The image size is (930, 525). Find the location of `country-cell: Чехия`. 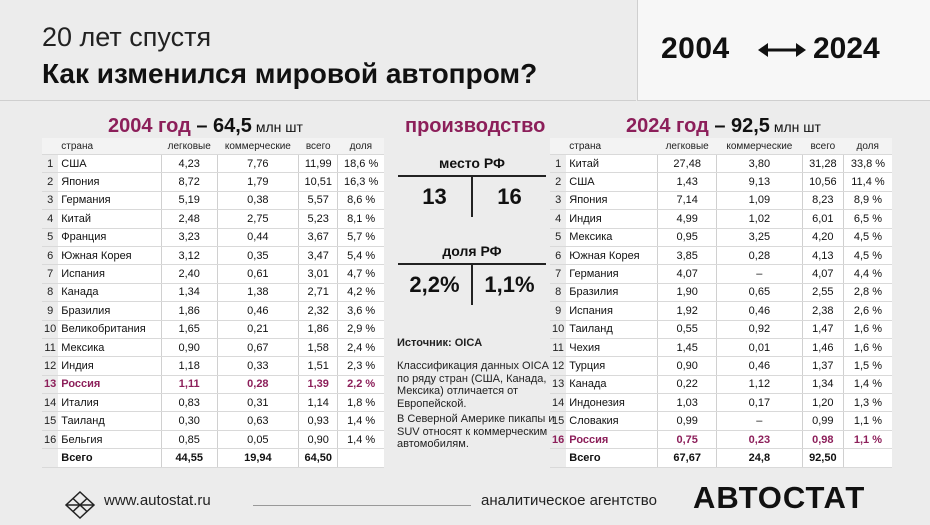

country-cell: Чехия is located at coordinates (612, 348).